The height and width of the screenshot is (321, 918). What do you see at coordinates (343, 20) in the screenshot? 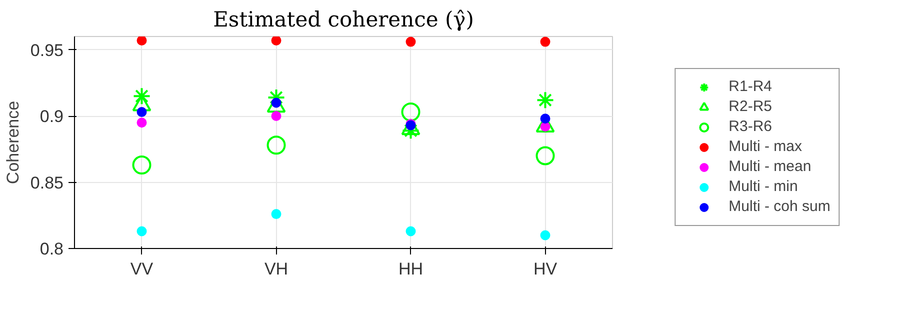
I see `chart-title: Estimated coherence (γ̂)` at bounding box center [343, 20].